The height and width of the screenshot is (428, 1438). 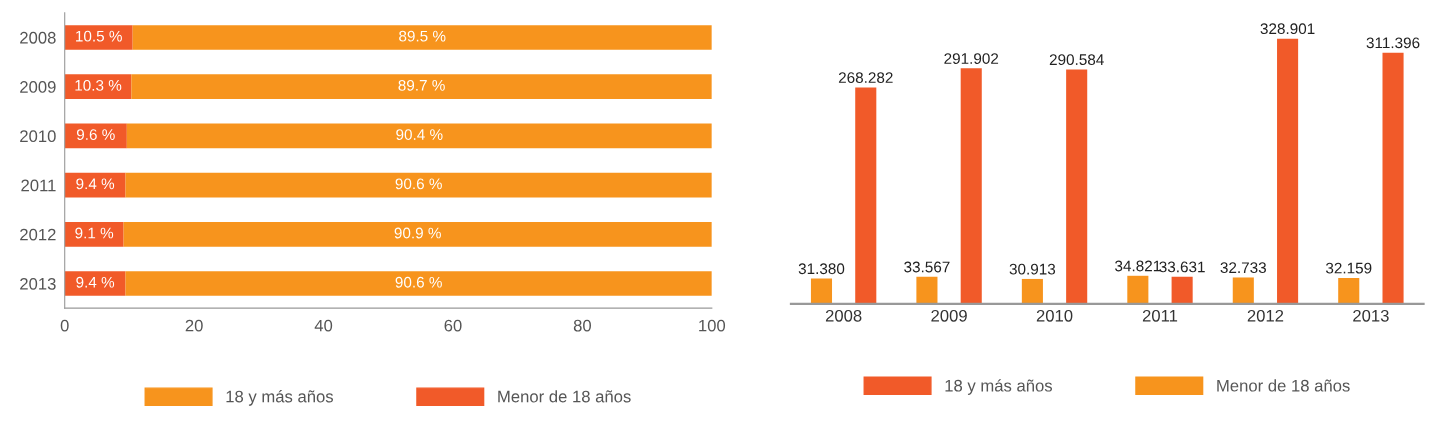 I want to click on x-tick-label: 100, so click(x=712, y=325).